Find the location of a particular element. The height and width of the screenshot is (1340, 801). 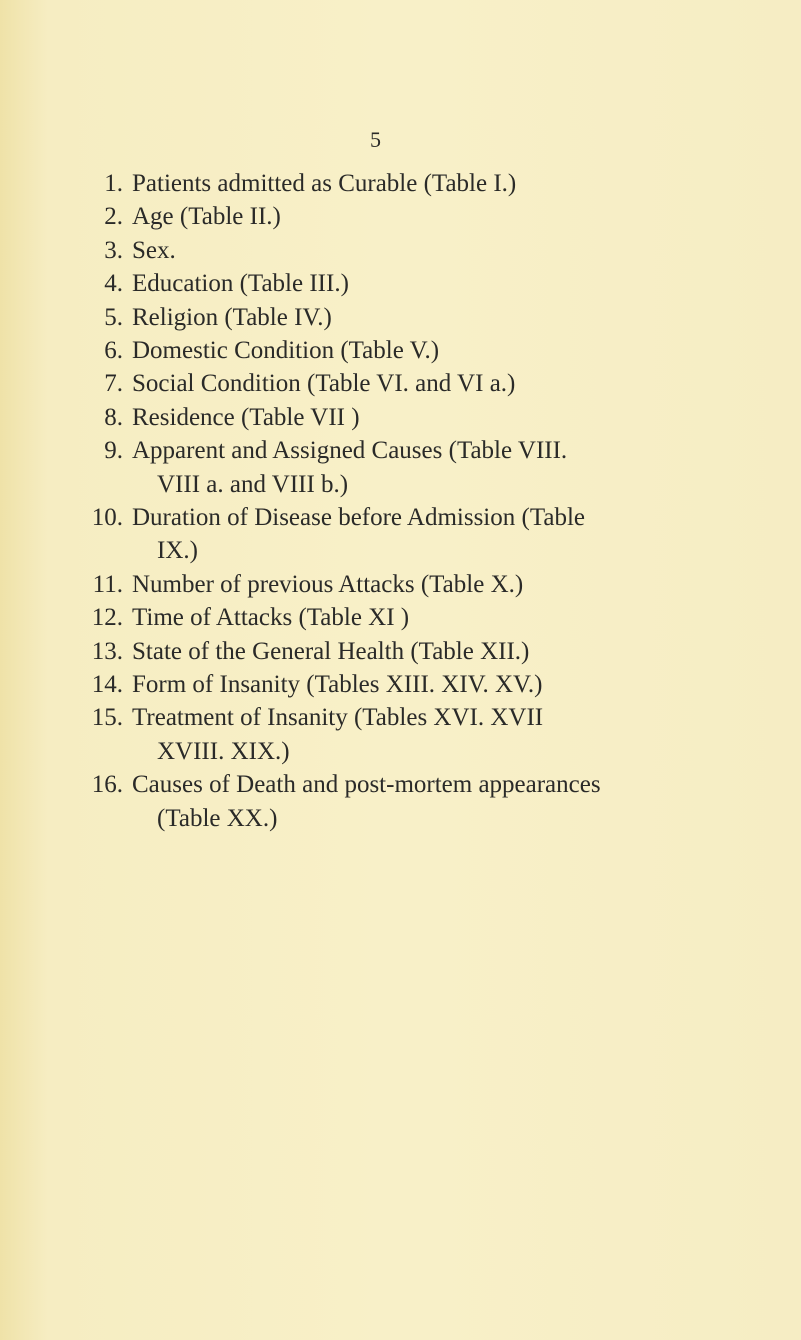

item-number: 15. is located at coordinates (107, 718).